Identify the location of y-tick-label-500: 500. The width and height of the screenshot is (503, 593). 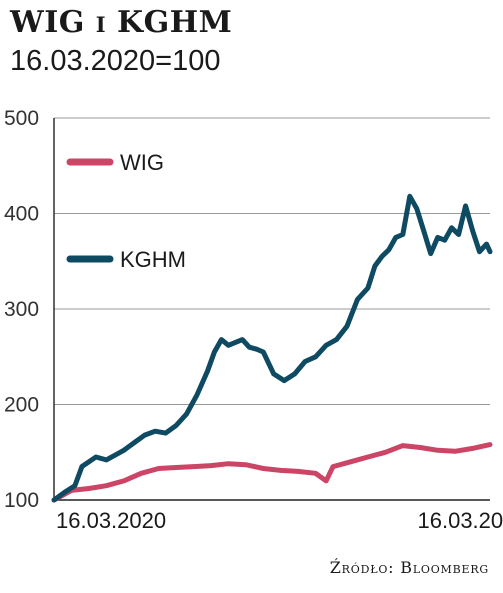
(21, 118).